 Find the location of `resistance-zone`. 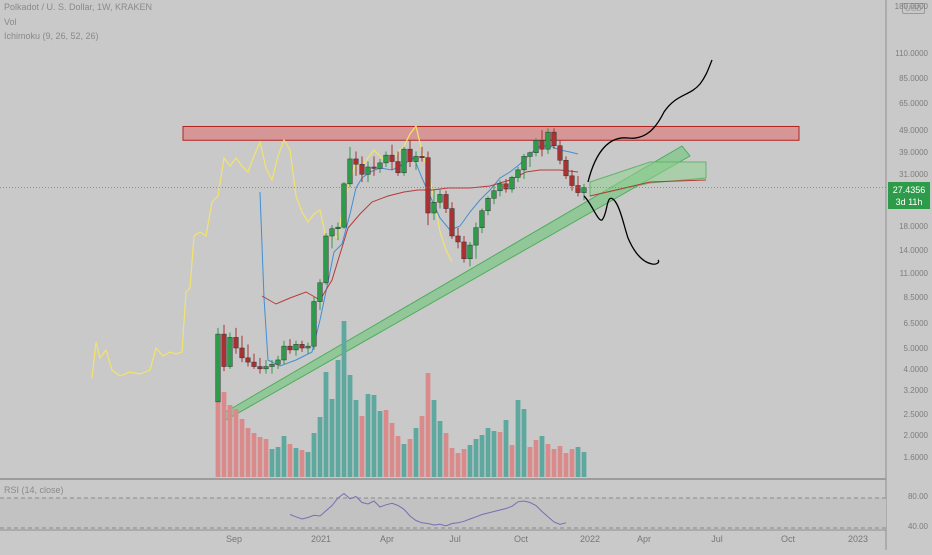

resistance-zone is located at coordinates (491, 133).